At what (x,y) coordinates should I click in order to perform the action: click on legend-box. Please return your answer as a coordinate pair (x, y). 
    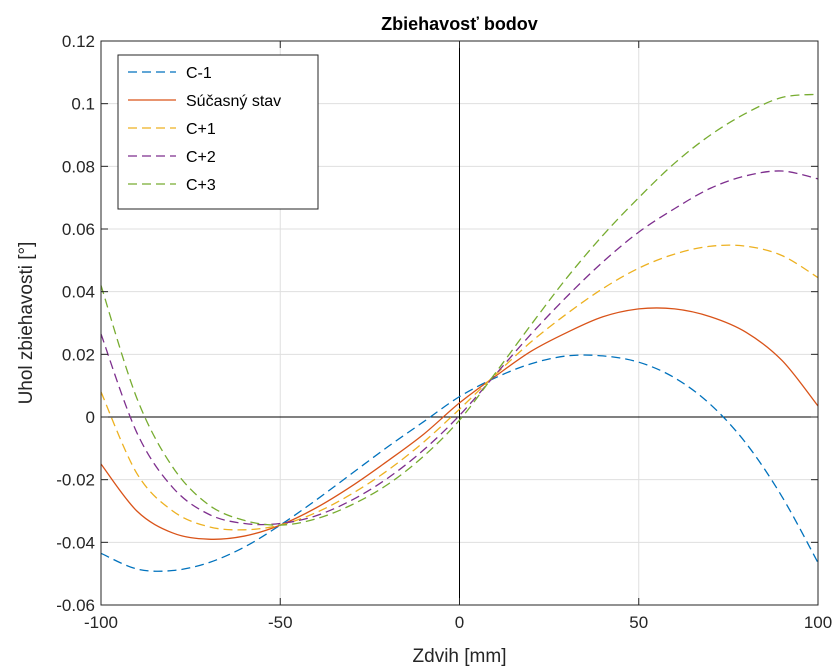
    Looking at the image, I should click on (218, 132).